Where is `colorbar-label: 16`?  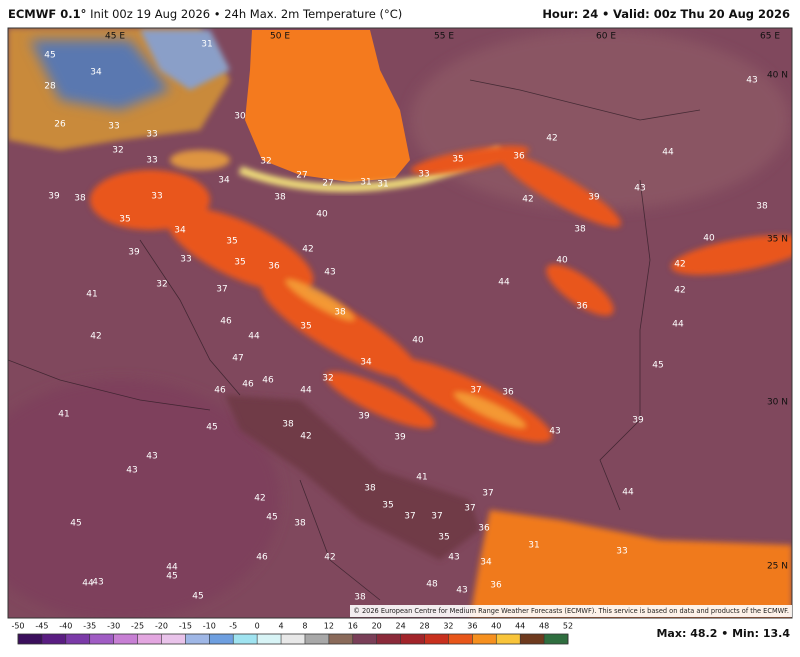
colorbar-label: 16 is located at coordinates (353, 626).